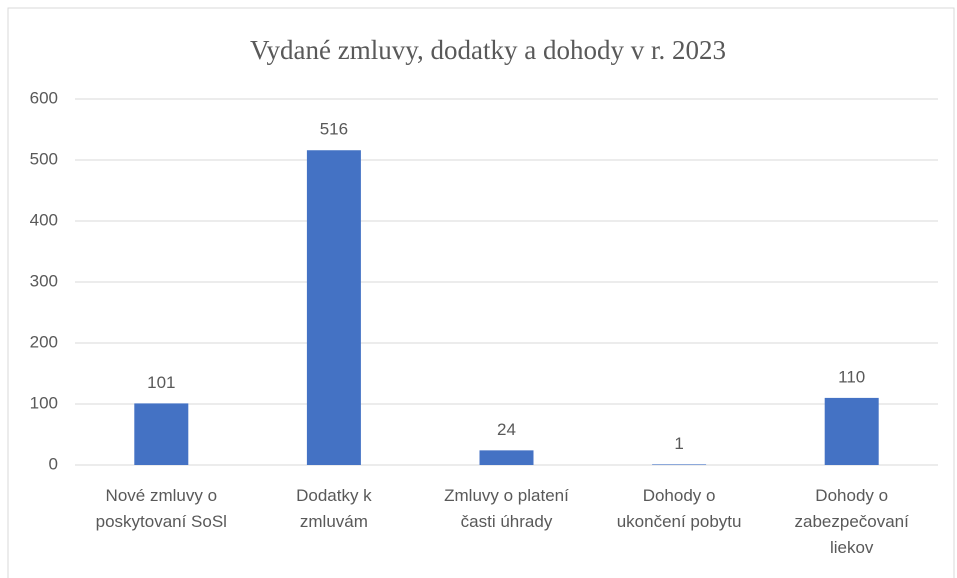 The image size is (957, 578). I want to click on y-tick-label: 400, so click(44, 219).